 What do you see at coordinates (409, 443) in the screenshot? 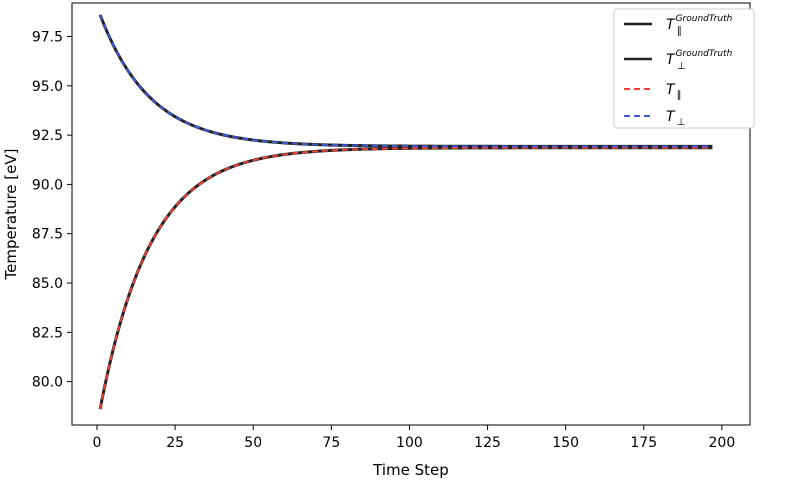
I see `x-tick-label: 100` at bounding box center [409, 443].